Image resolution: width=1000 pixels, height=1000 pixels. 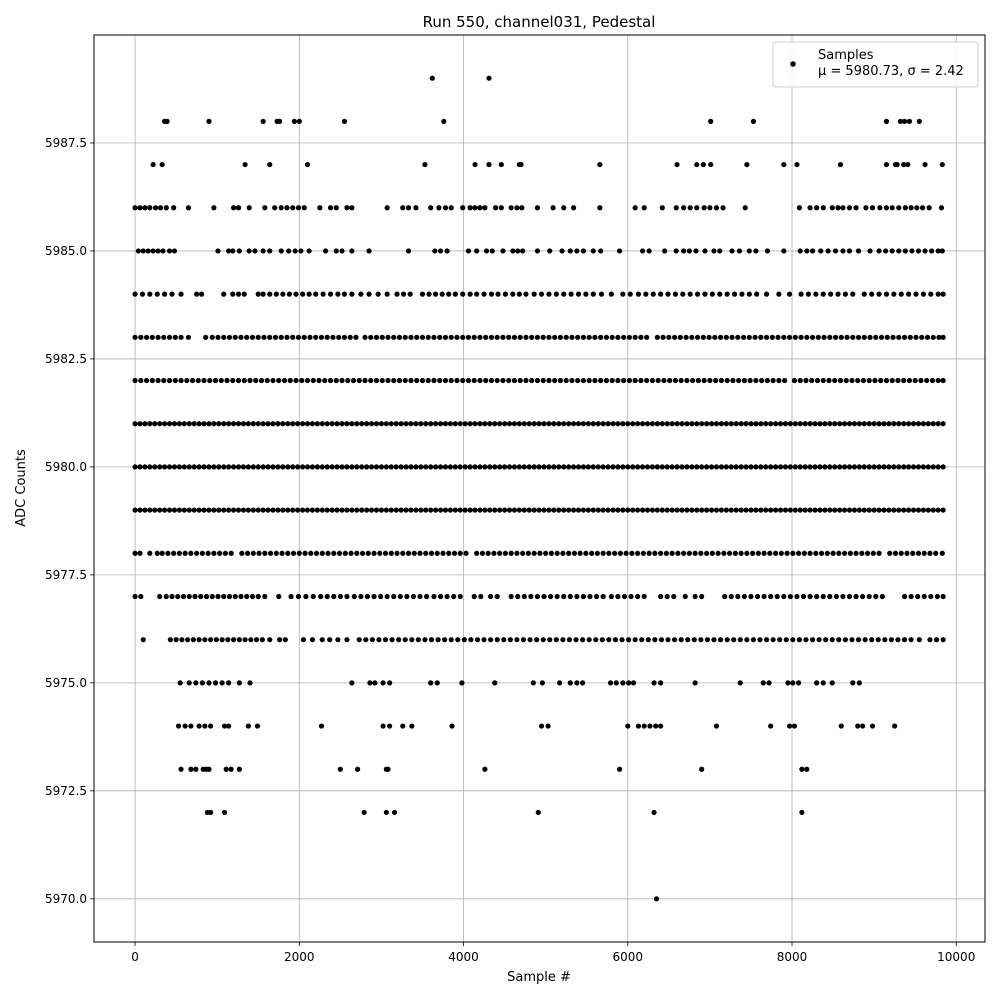 I want to click on y-tick-label: 5975.0, so click(x=66, y=683).